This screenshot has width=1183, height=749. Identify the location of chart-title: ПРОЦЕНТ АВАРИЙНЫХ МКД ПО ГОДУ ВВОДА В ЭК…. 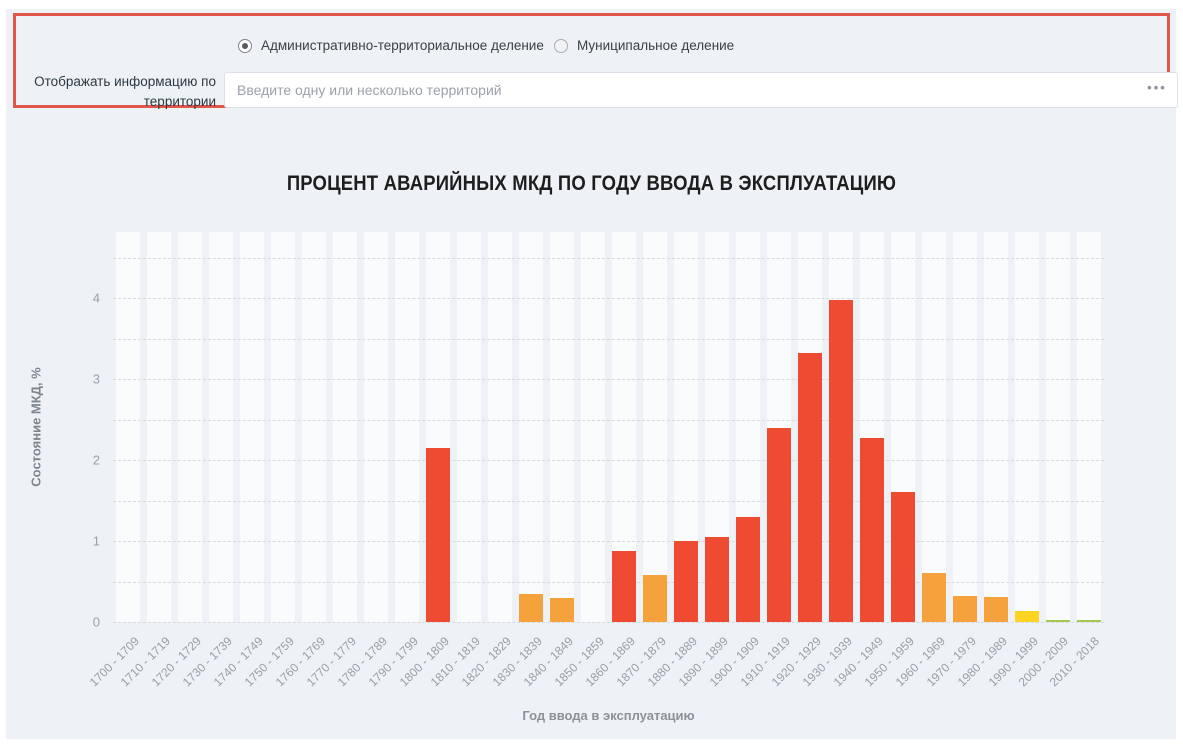
(591, 183).